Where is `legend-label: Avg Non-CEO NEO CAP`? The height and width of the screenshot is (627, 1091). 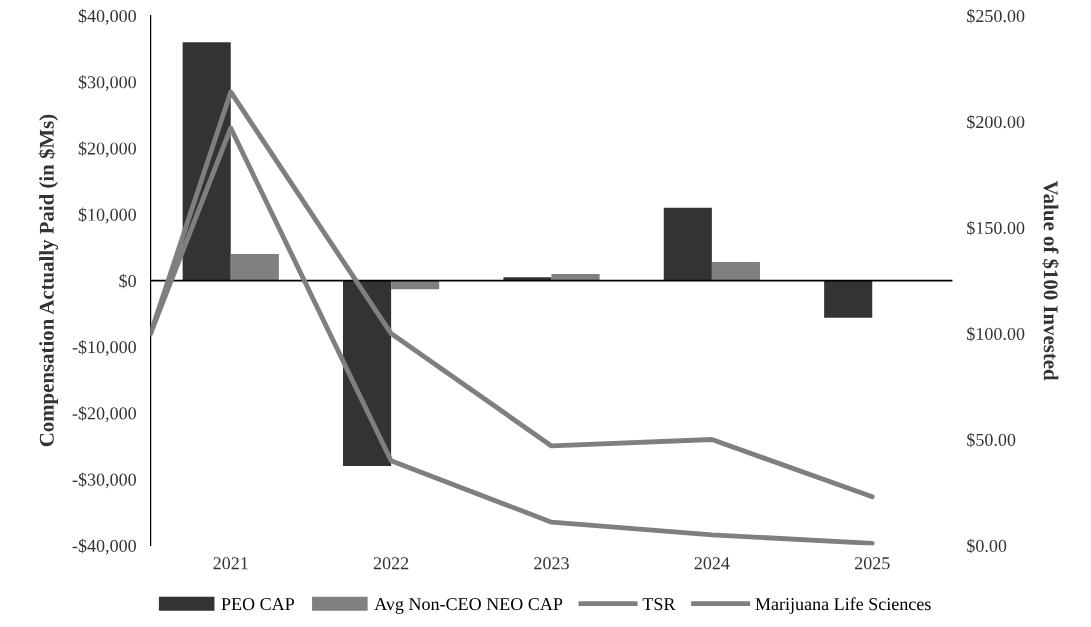
legend-label: Avg Non-CEO NEO CAP is located at coordinates (468, 606).